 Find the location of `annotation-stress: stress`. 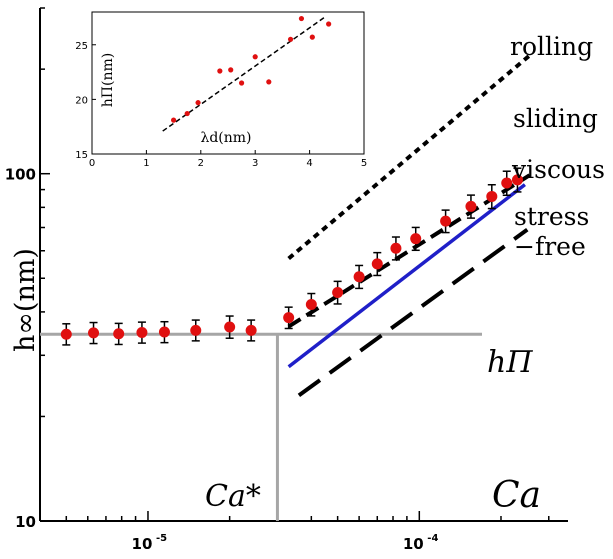

annotation-stress: stress is located at coordinates (551, 216).